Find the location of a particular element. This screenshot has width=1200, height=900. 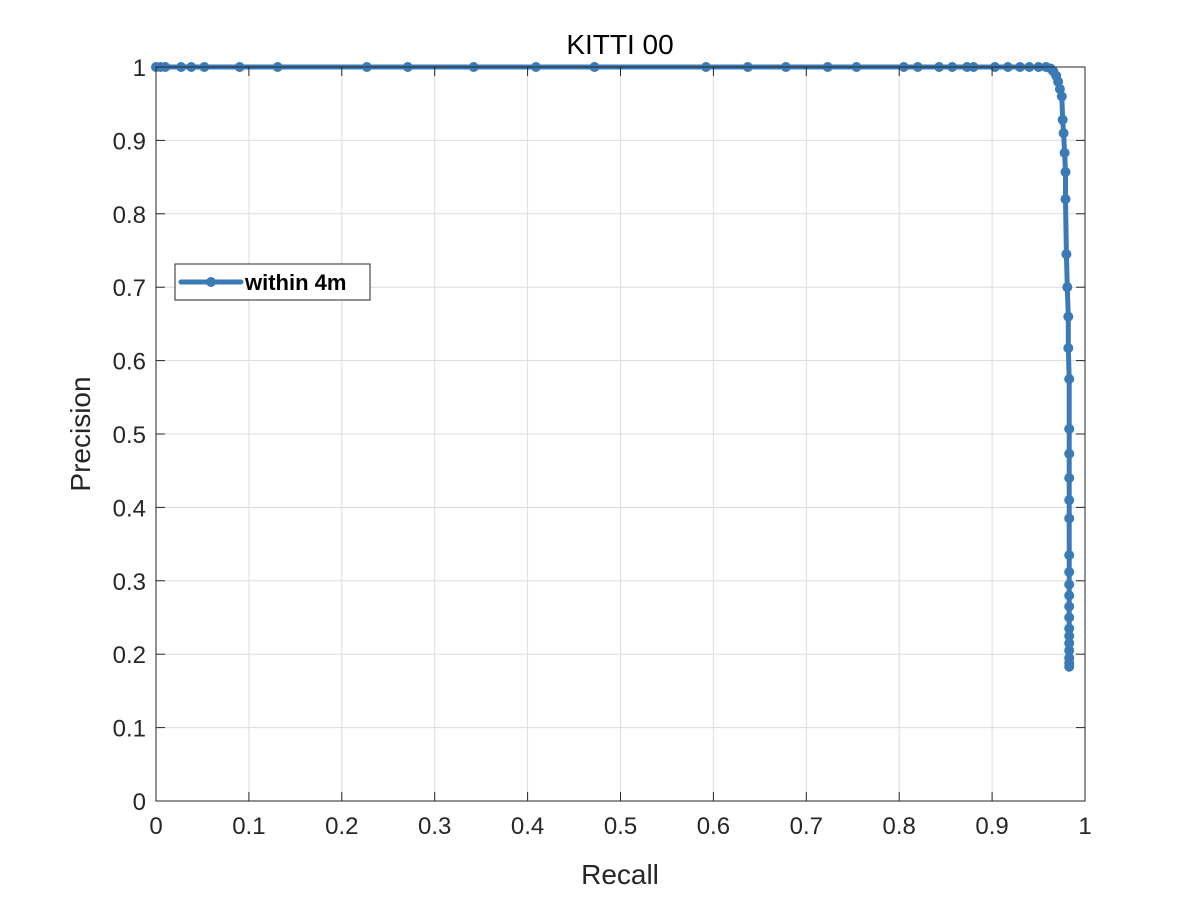

y-tick-label: 0.5 is located at coordinates (129, 435).